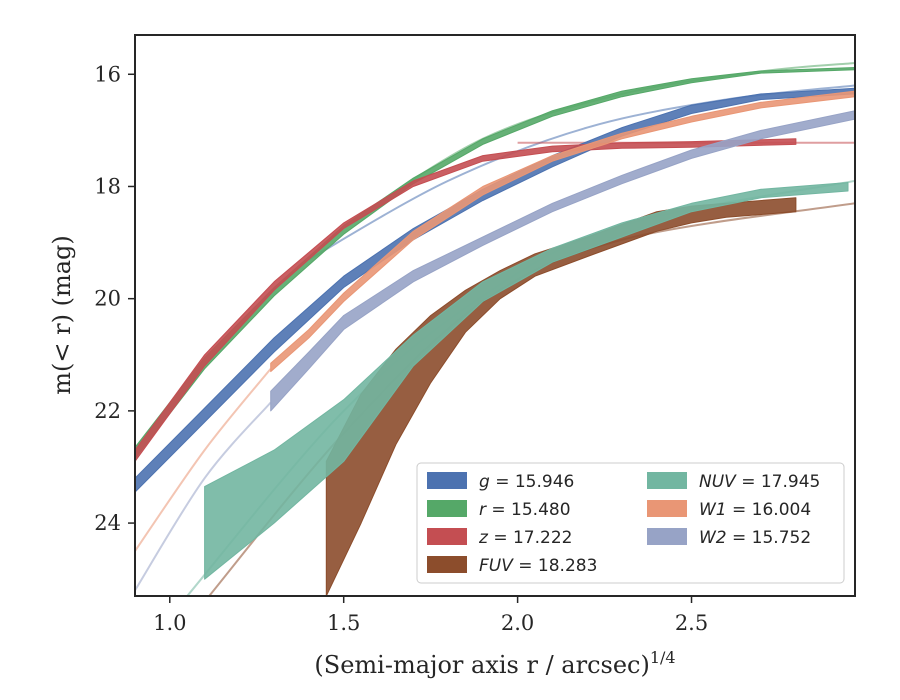 The height and width of the screenshot is (700, 900). Describe the element at coordinates (525, 538) in the screenshot. I see `legend-label-z: z = 17.222` at that location.